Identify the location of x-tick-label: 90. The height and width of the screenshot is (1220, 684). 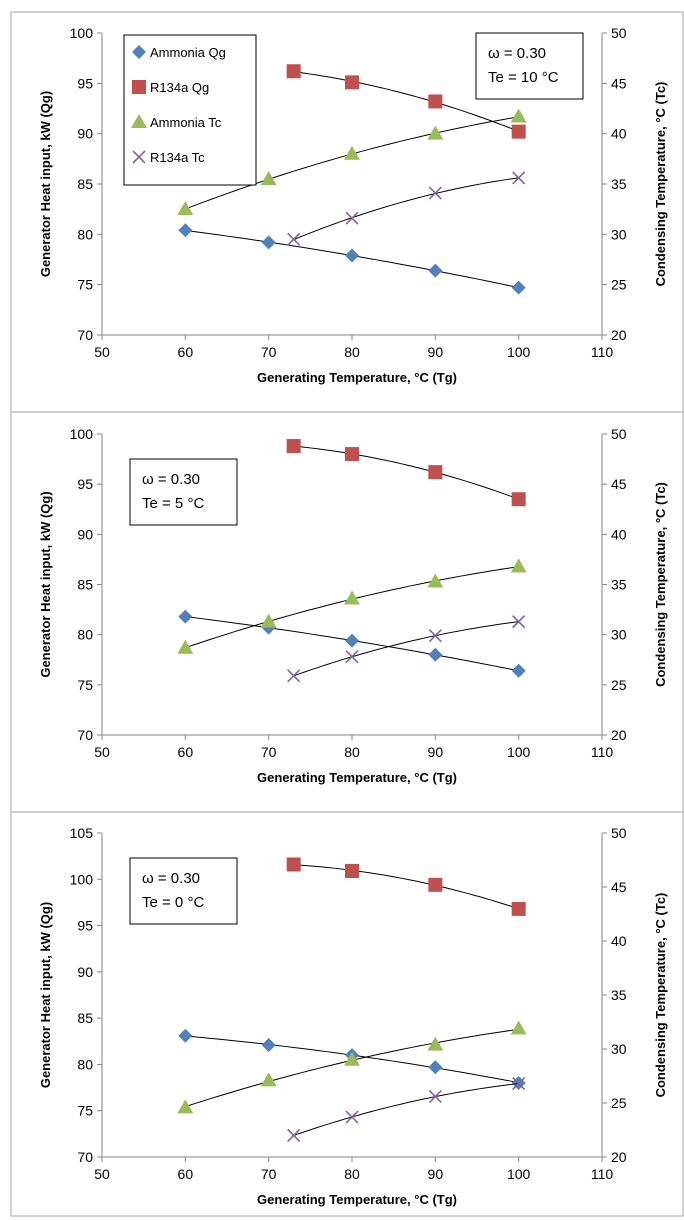
(436, 752).